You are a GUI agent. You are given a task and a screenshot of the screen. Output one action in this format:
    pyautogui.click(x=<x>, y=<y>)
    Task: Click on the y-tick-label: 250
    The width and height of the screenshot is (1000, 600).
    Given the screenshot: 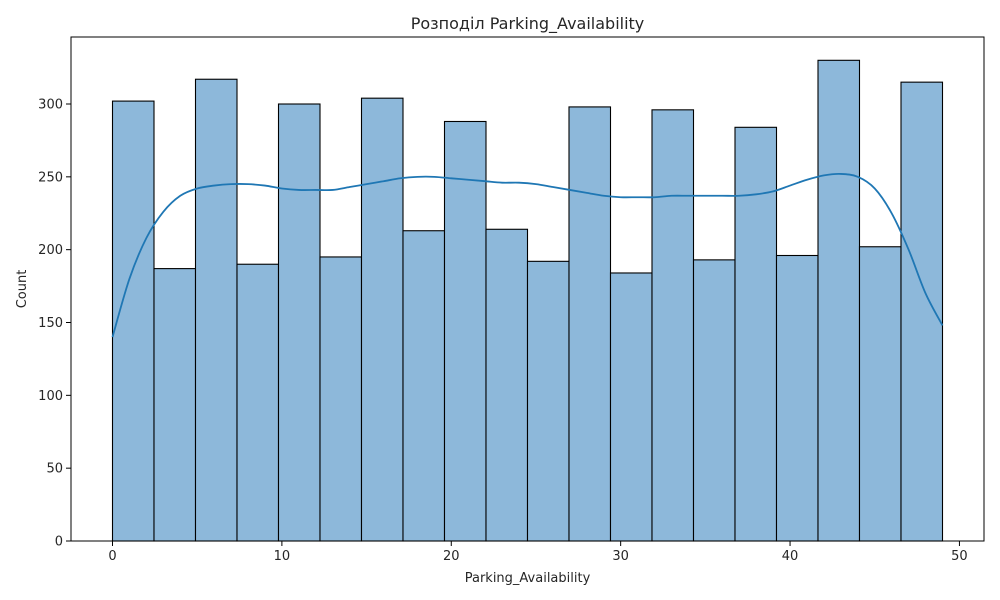 What is the action you would take?
    pyautogui.click(x=50, y=177)
    